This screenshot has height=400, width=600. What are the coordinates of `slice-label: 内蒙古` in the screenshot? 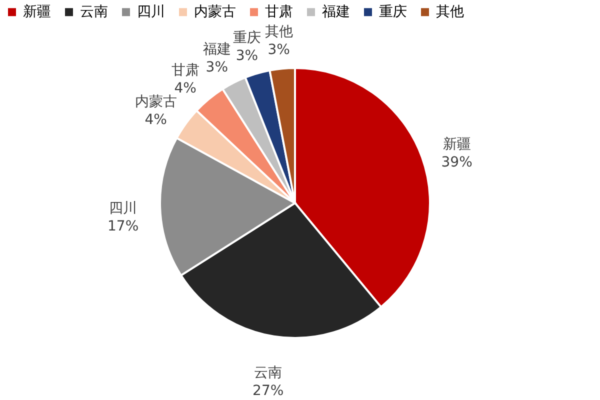 It's located at (155, 102).